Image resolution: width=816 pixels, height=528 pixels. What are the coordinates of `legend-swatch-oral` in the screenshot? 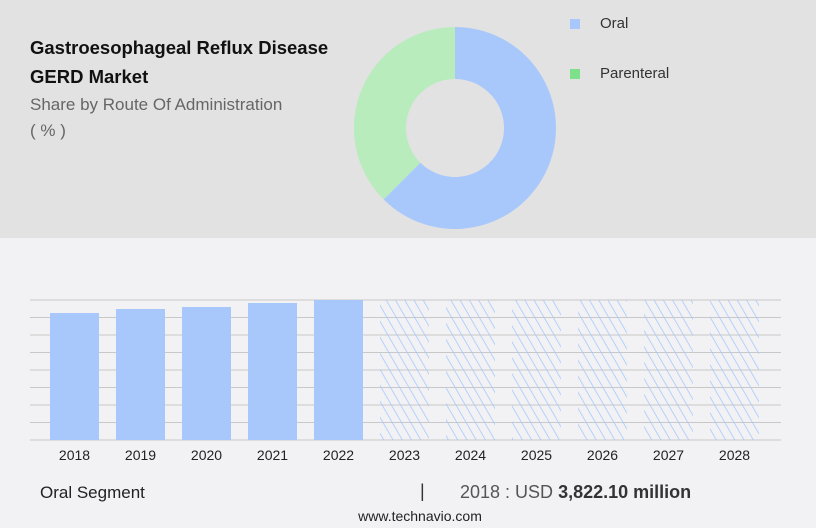 It's located at (575, 24).